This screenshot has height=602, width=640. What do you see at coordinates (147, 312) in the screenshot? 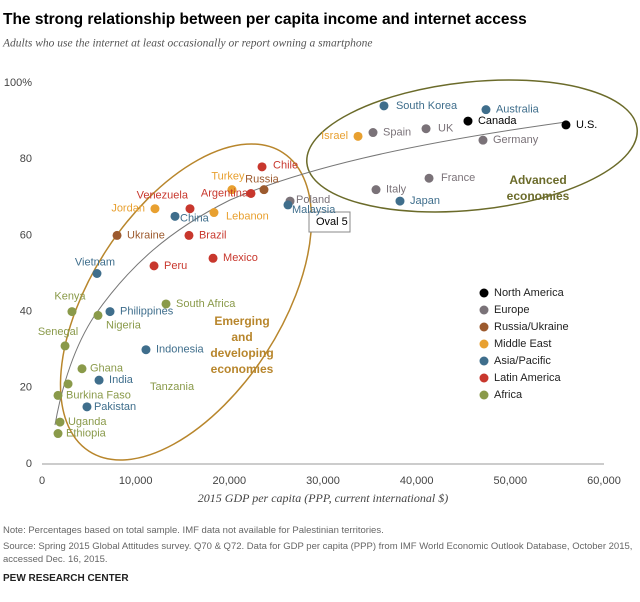
I see `point-label: Philippines` at bounding box center [147, 312].